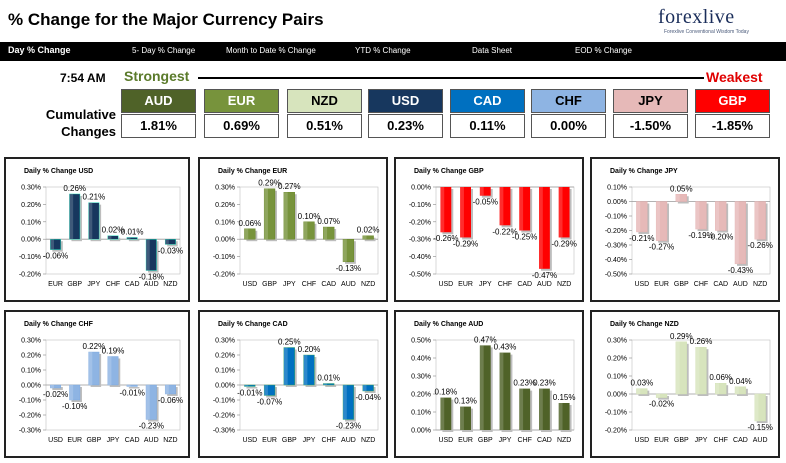  I want to click on bar-value-label: 0.04%, so click(740, 381).